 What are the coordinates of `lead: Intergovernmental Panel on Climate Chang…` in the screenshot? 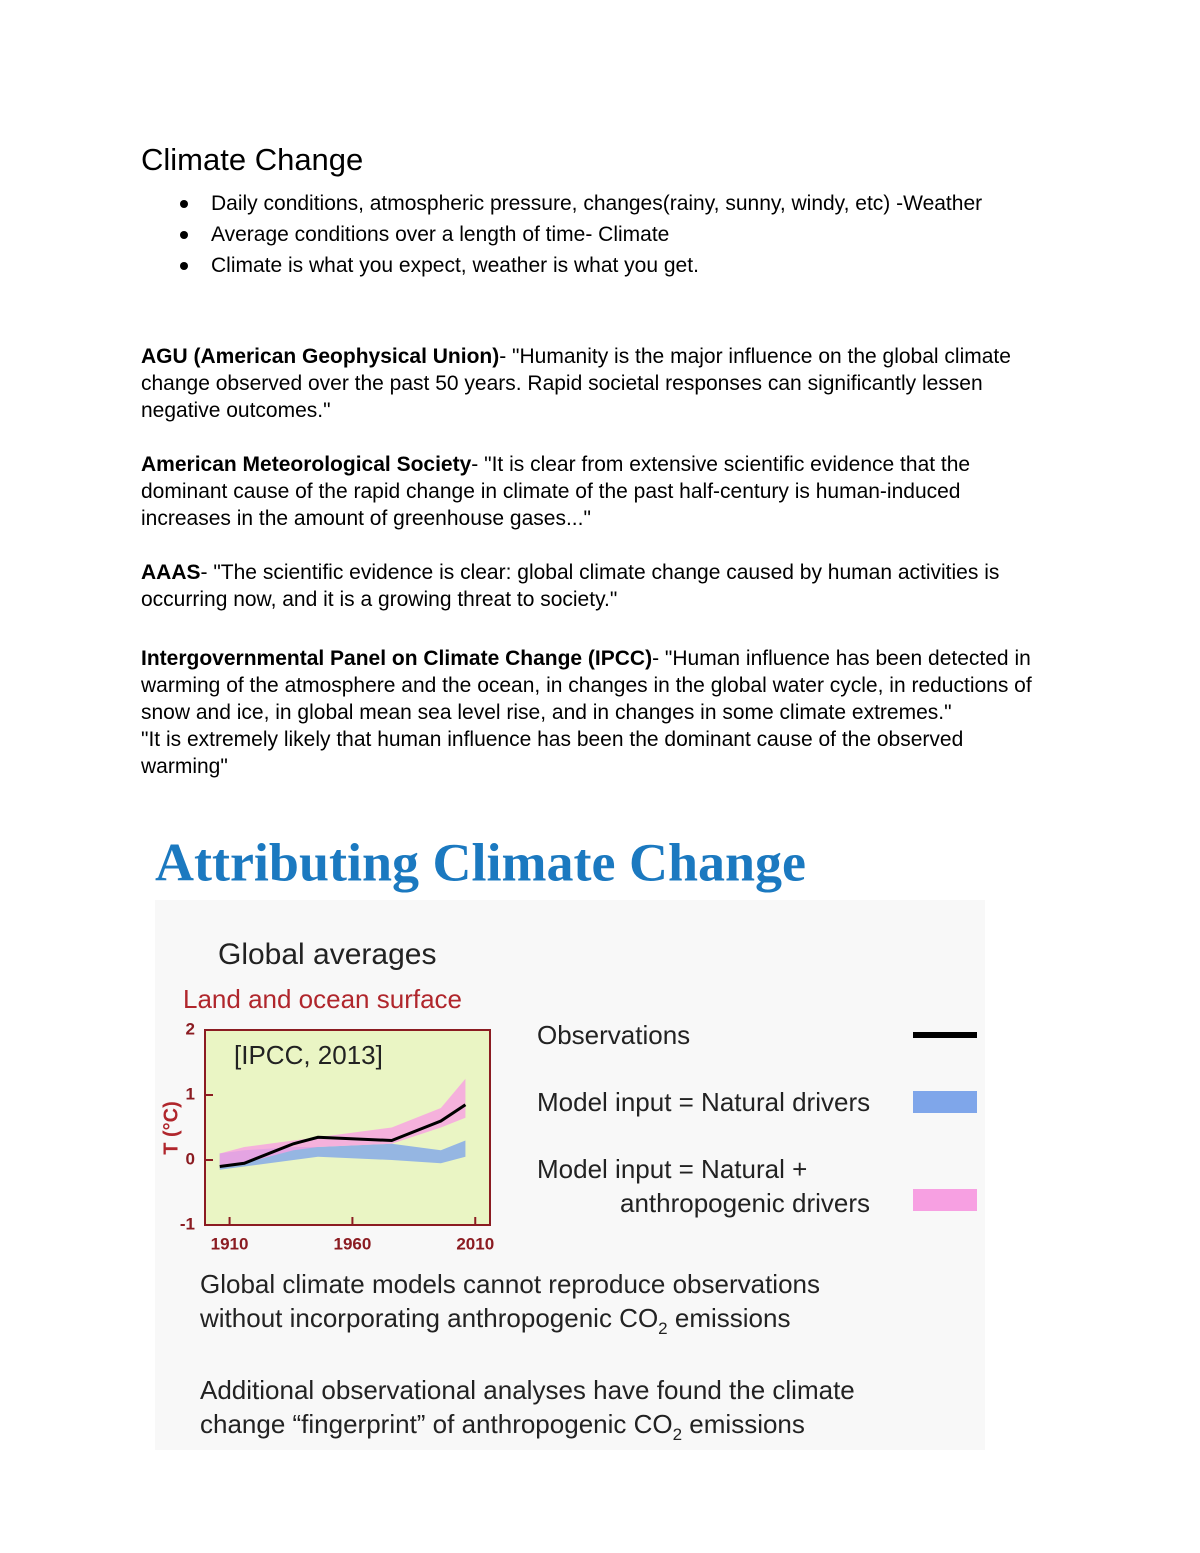 It's located at (397, 658).